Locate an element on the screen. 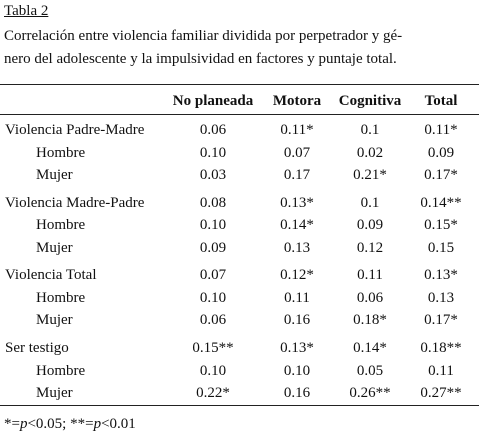 Image resolution: width=479 pixels, height=439 pixels. column-header: Cognitiva is located at coordinates (370, 101).